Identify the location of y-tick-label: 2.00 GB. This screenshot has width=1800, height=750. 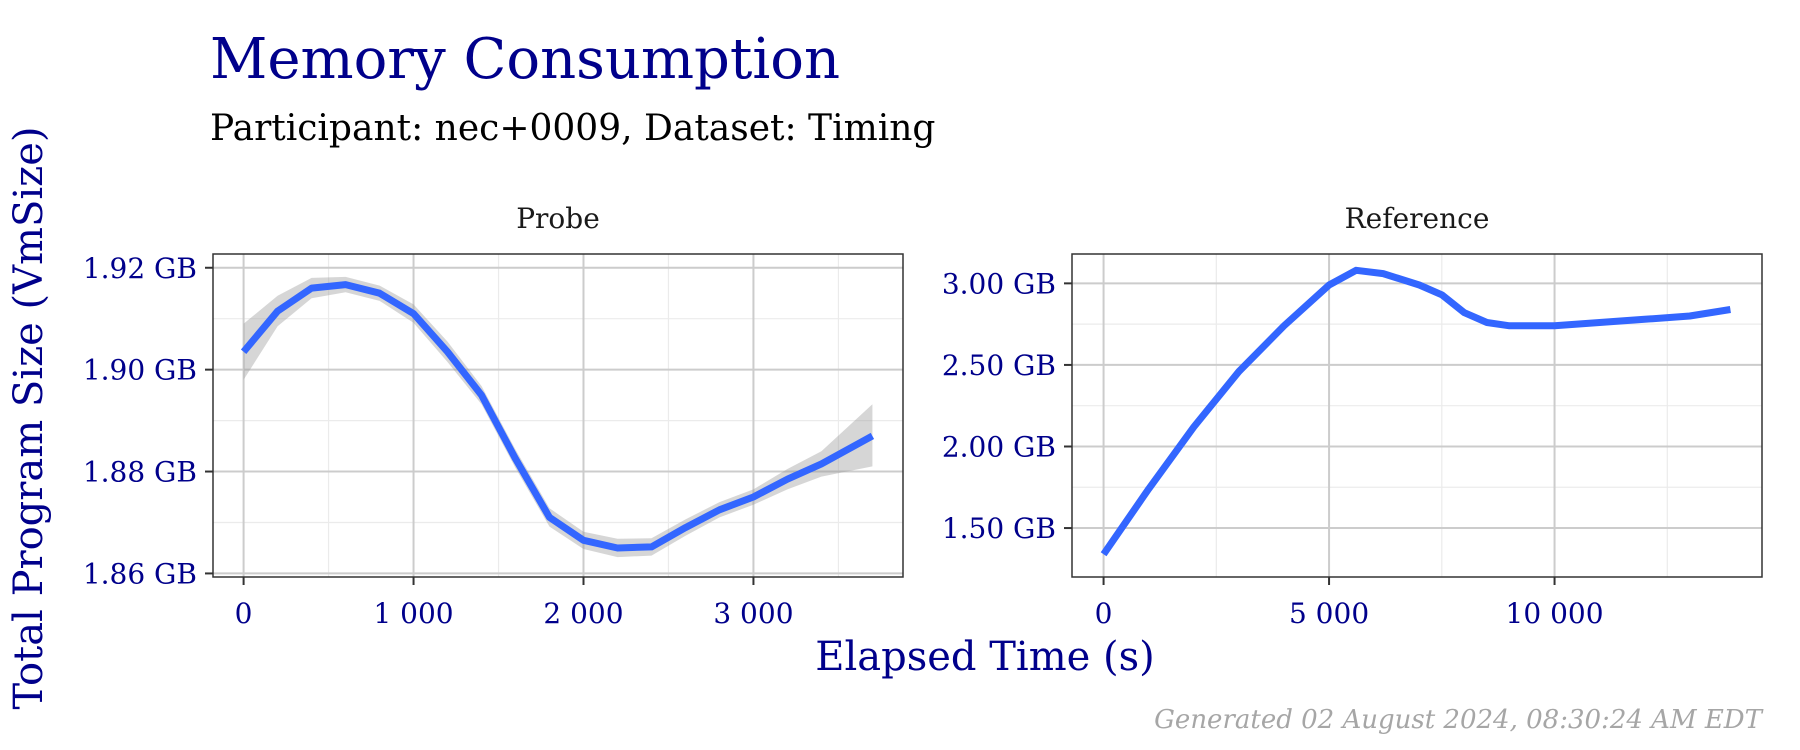
(999, 446).